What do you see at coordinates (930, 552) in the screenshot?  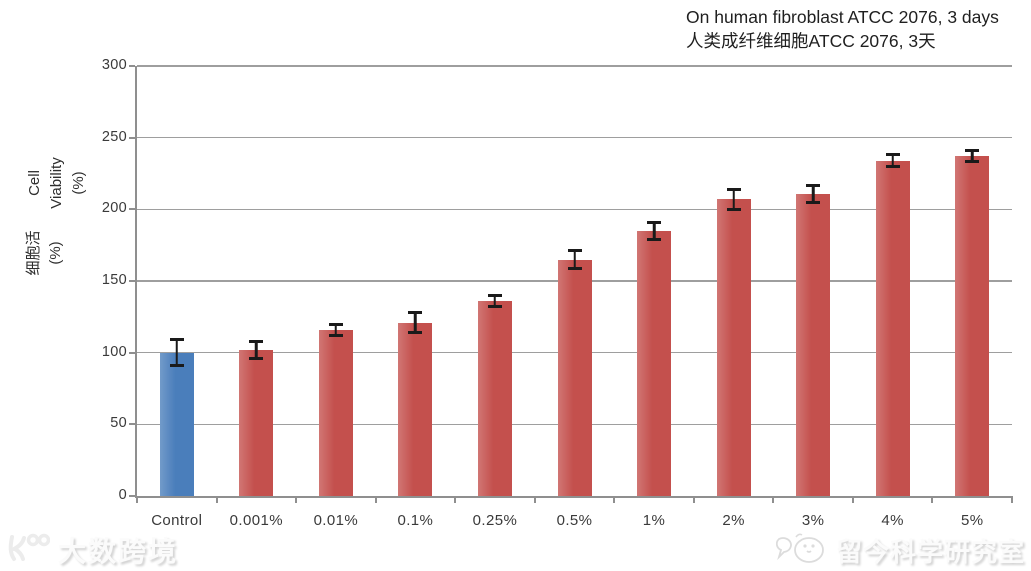 I see `watermark-liujin-text: 留今科学研究室` at bounding box center [930, 552].